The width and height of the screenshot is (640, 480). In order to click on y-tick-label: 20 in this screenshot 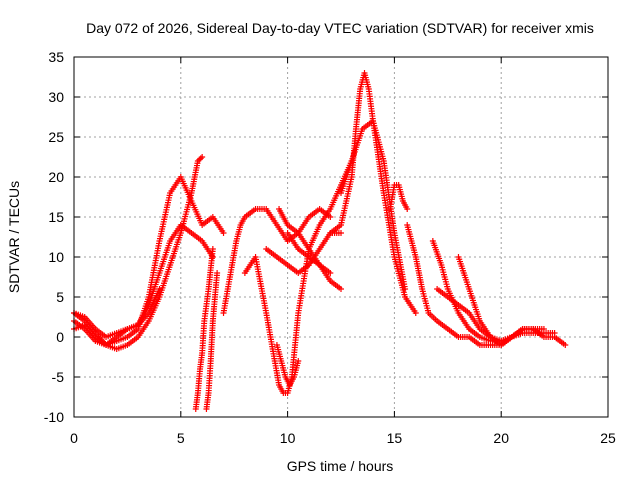, I will do `click(56, 177)`.